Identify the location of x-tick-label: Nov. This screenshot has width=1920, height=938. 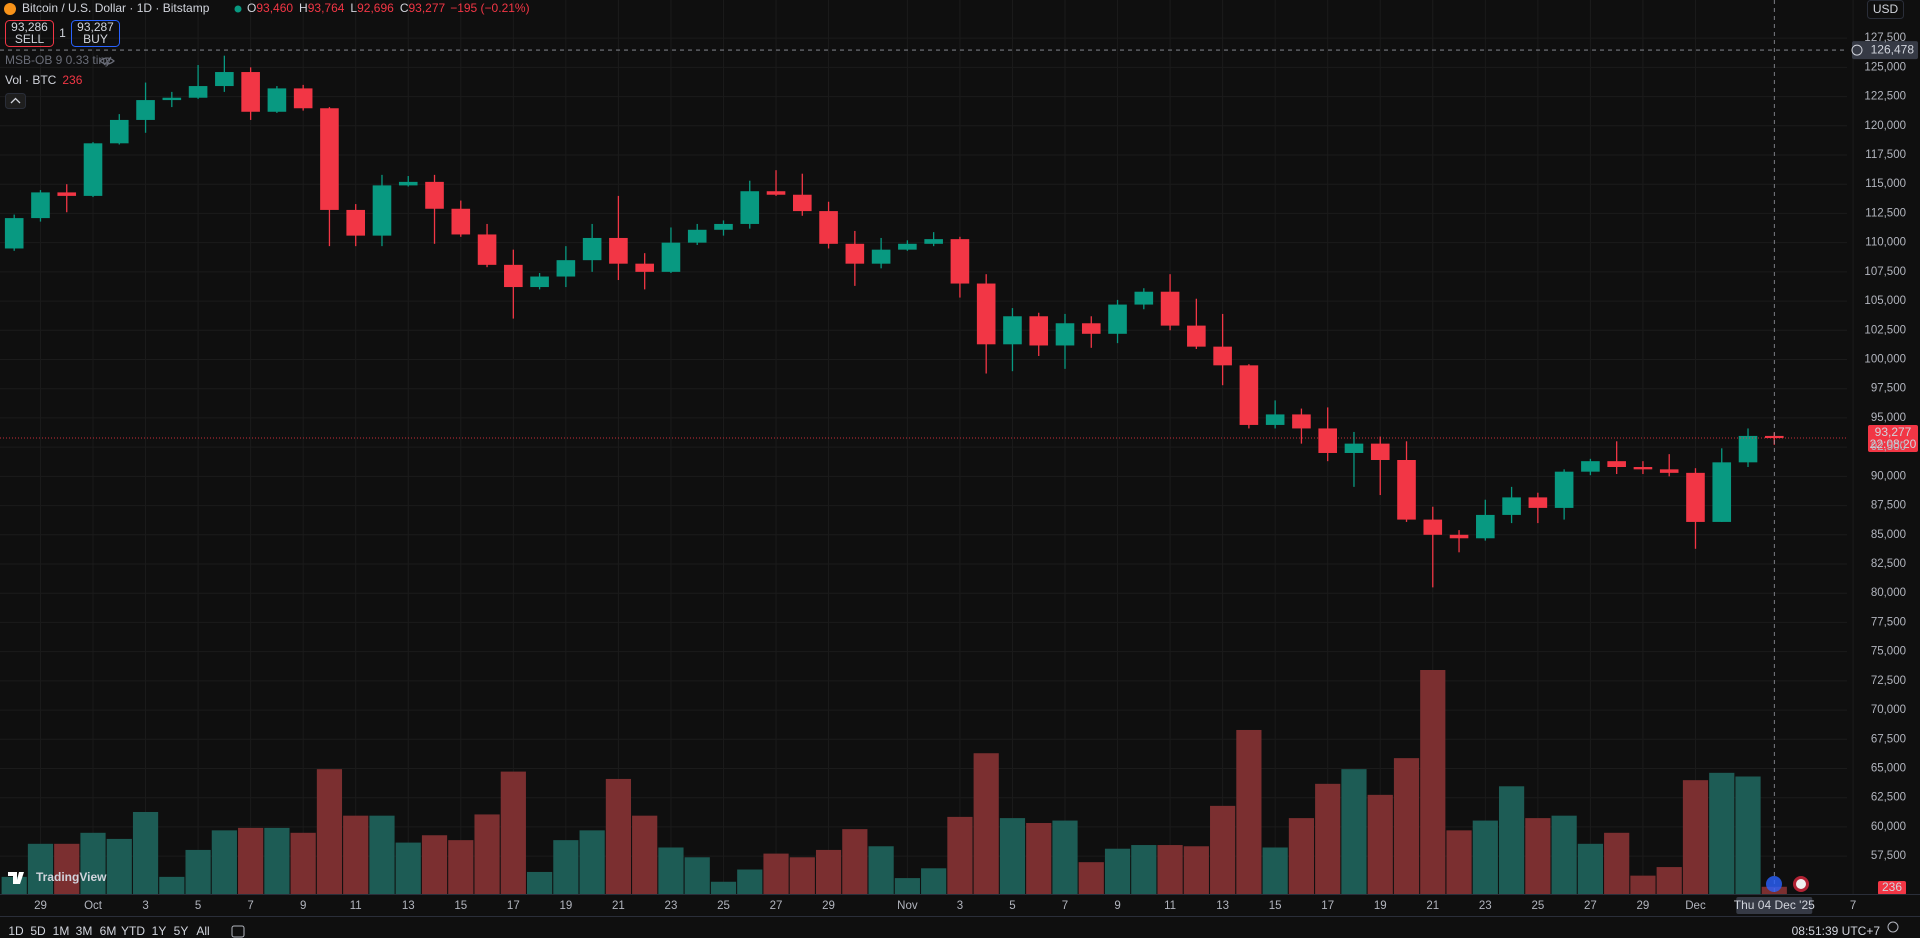
(907, 906).